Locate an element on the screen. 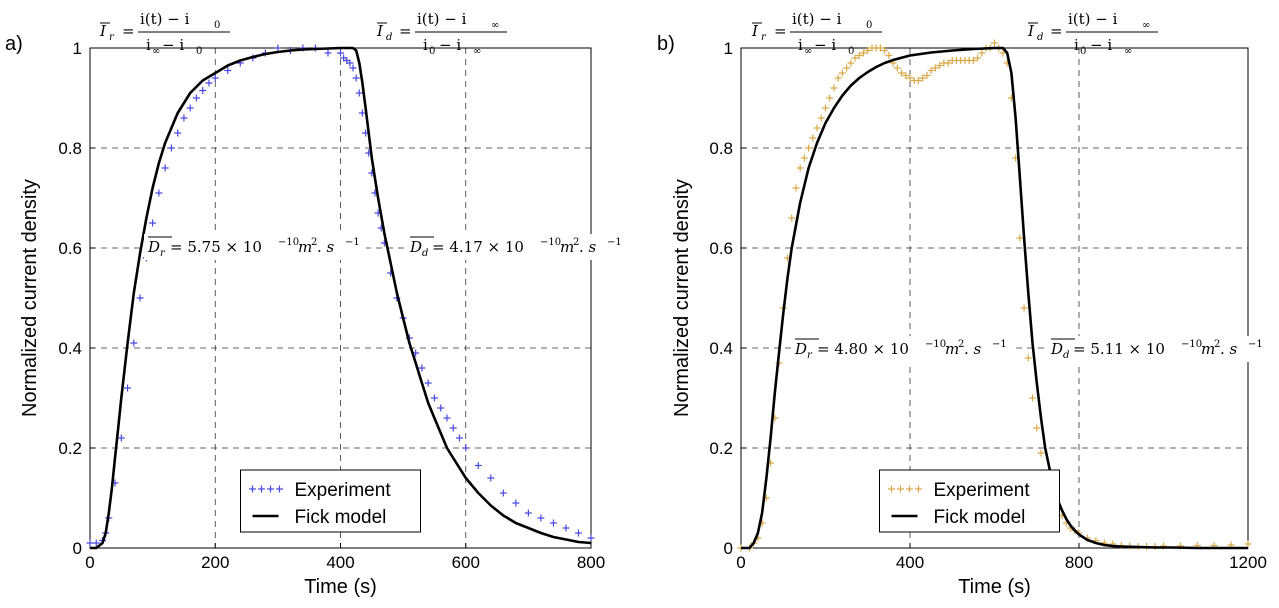  legend: Experiment Fick model is located at coordinates (969, 501).